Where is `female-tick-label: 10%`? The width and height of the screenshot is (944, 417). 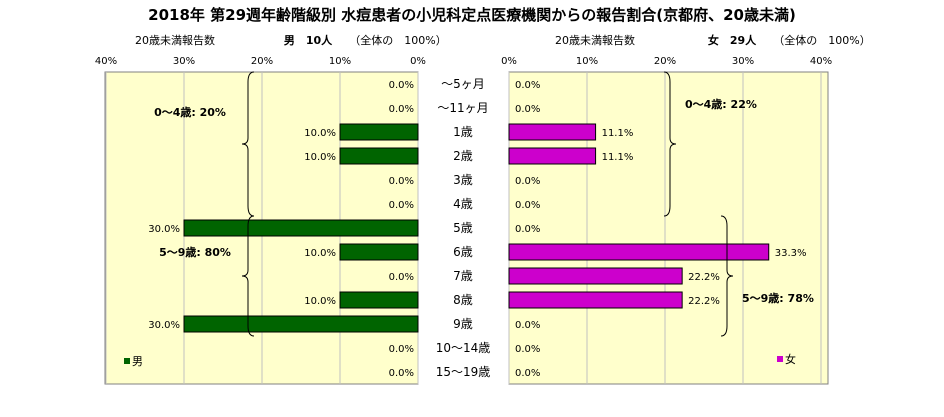
female-tick-label: 10% is located at coordinates (587, 61).